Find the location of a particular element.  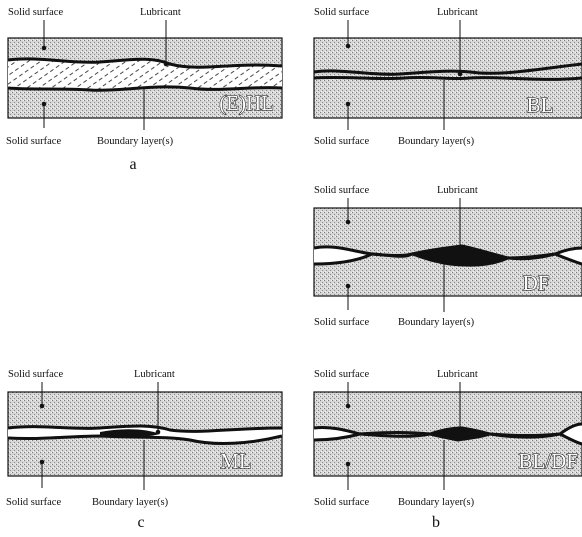

regime-label: DF is located at coordinates (536, 283).